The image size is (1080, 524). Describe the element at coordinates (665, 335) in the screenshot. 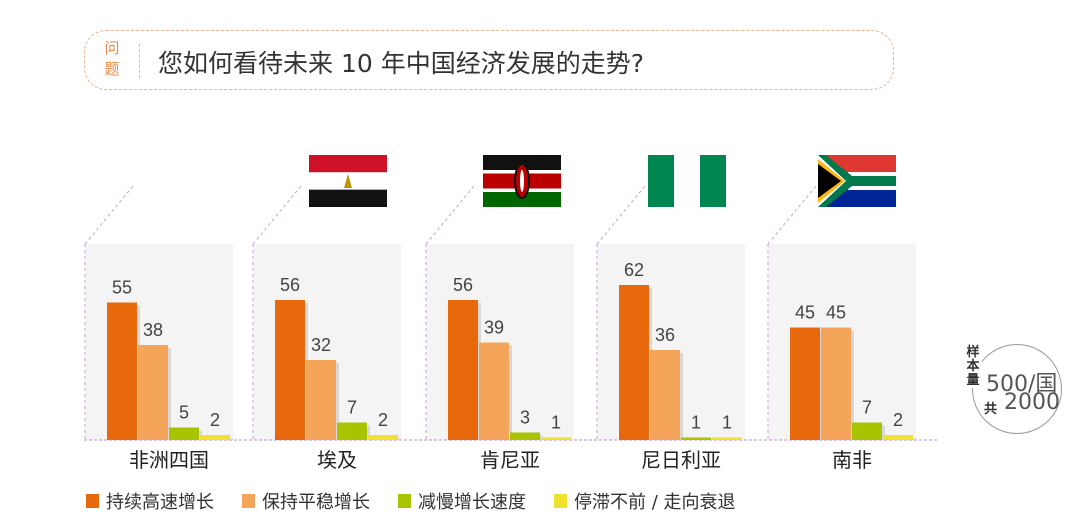

I see `bar-value-label: 36` at that location.